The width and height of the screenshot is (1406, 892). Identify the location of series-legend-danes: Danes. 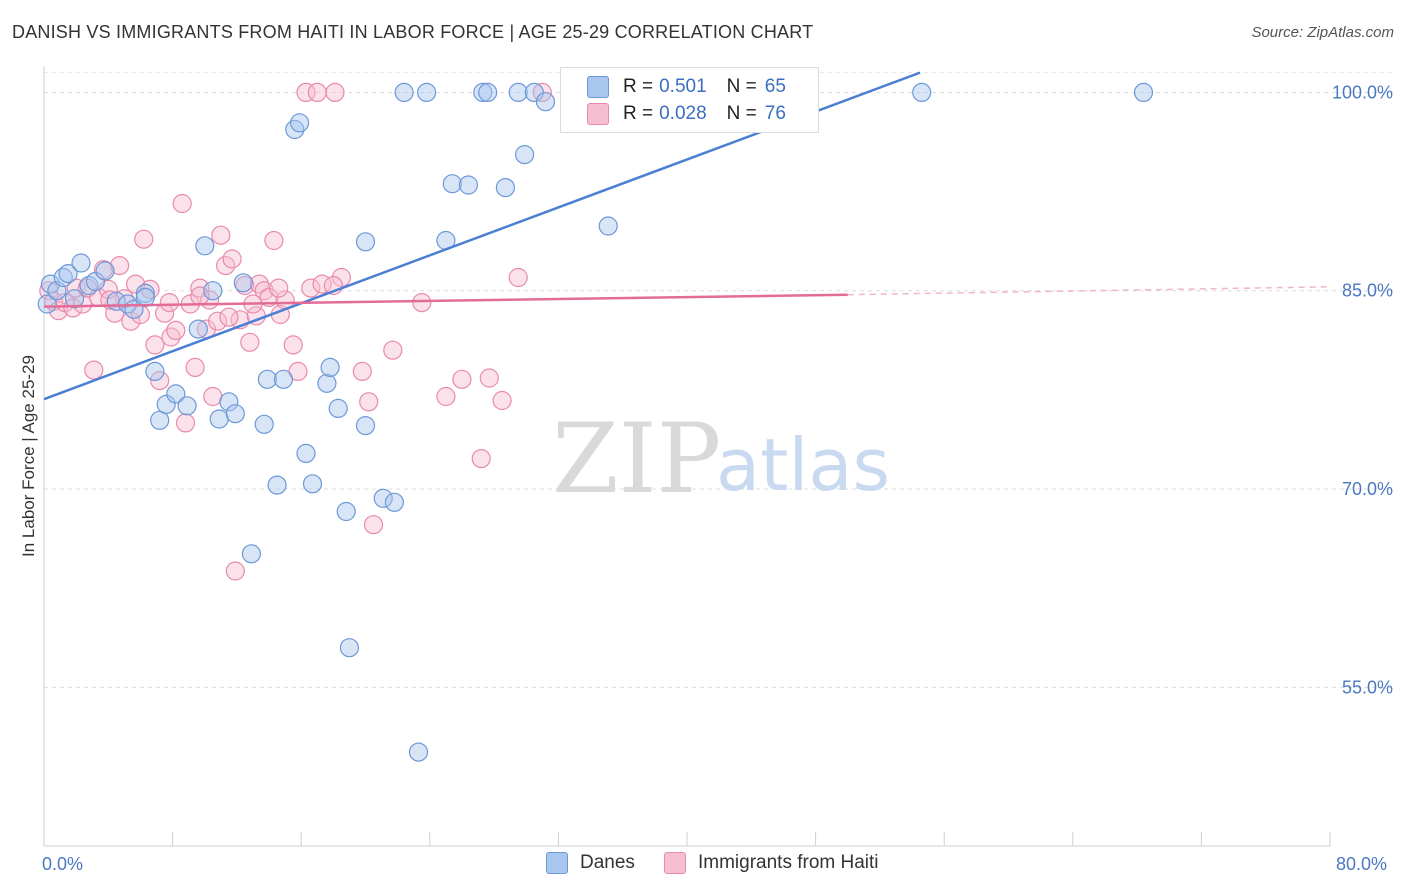
(590, 863).